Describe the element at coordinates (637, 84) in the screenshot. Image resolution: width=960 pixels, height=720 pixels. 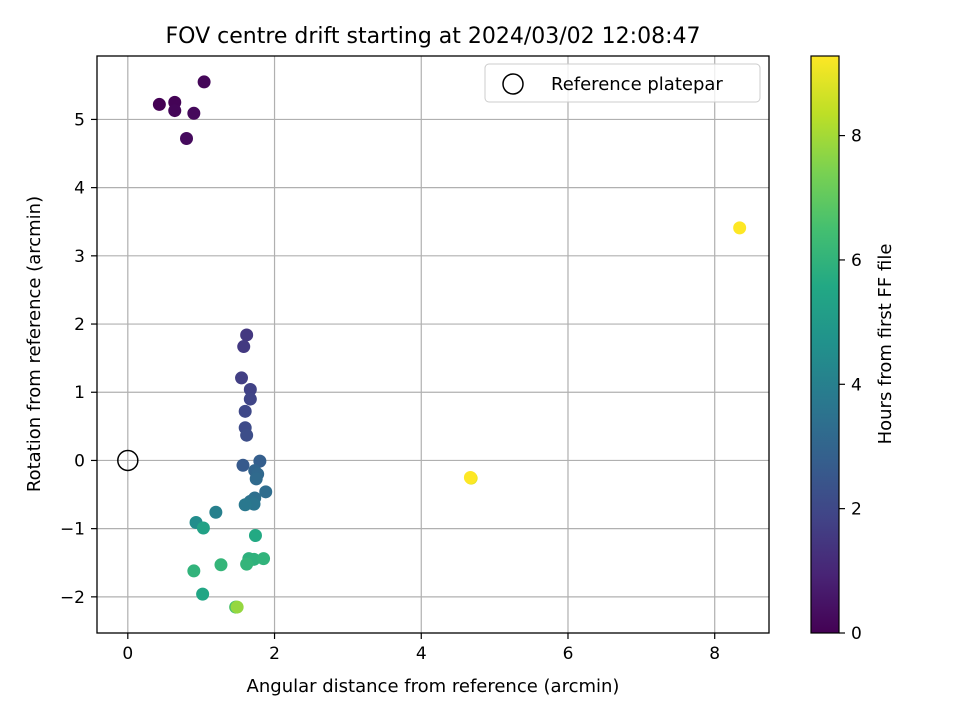
I see `legend-label-reference: Reference platepar` at that location.